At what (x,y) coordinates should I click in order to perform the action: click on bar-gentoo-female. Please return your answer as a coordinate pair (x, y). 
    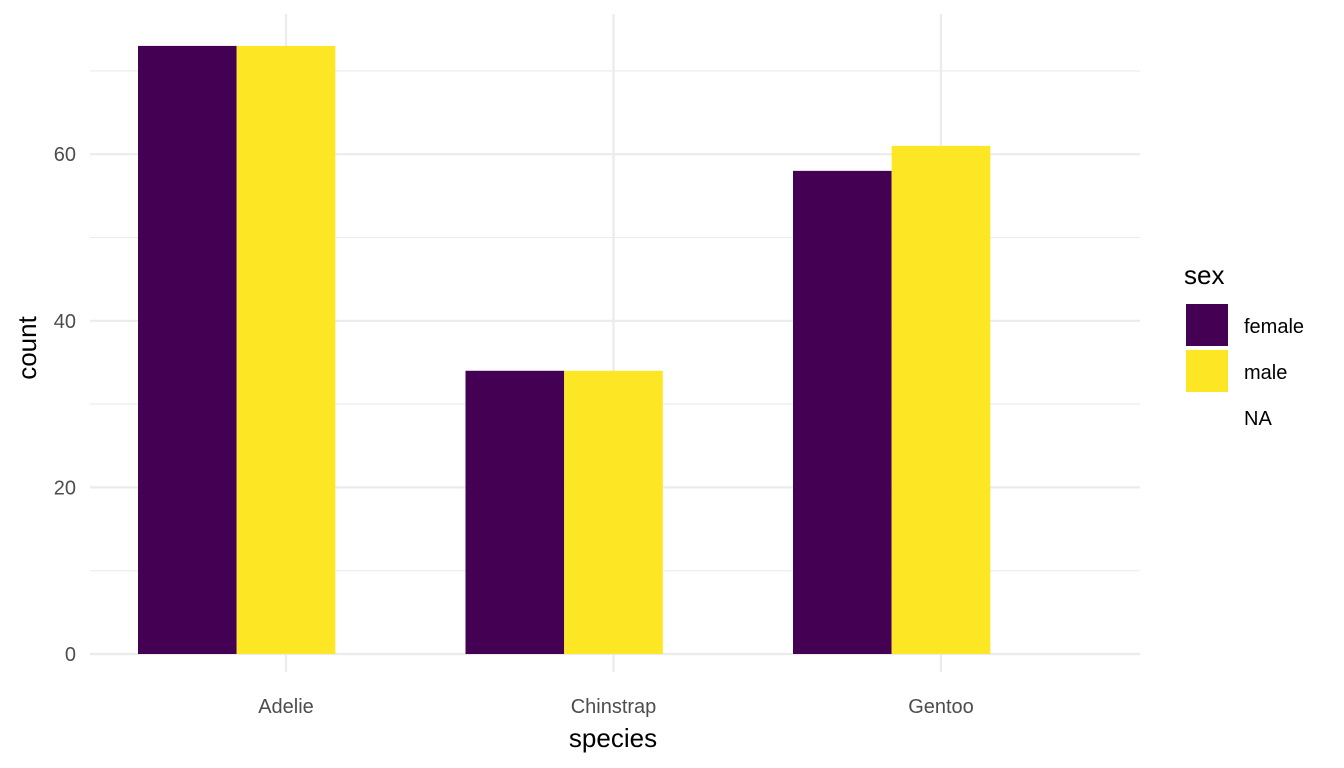
    Looking at the image, I should click on (842, 412).